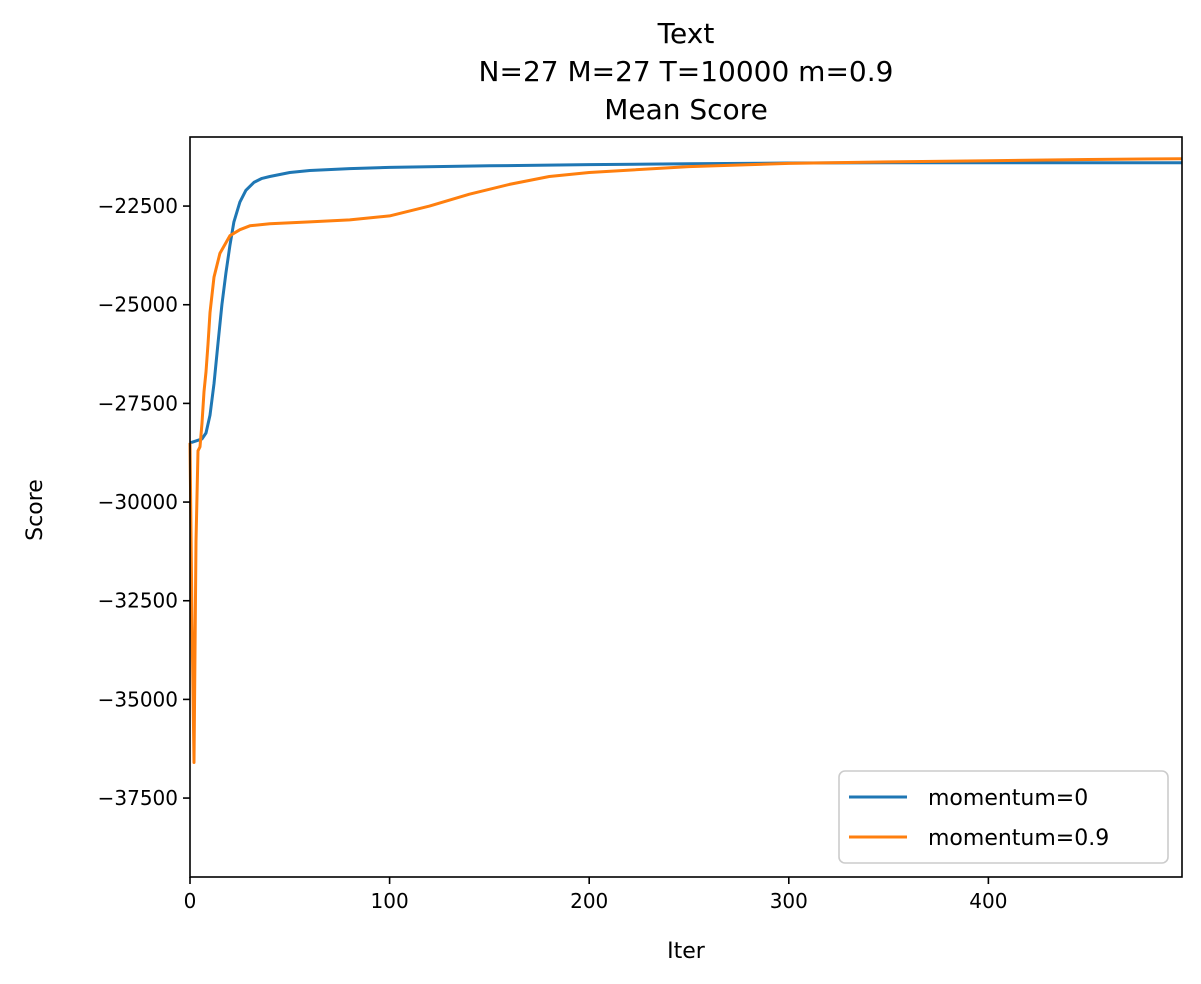 The height and width of the screenshot is (984, 1201). Describe the element at coordinates (138, 699) in the screenshot. I see `y-tick-label: −35000` at that location.